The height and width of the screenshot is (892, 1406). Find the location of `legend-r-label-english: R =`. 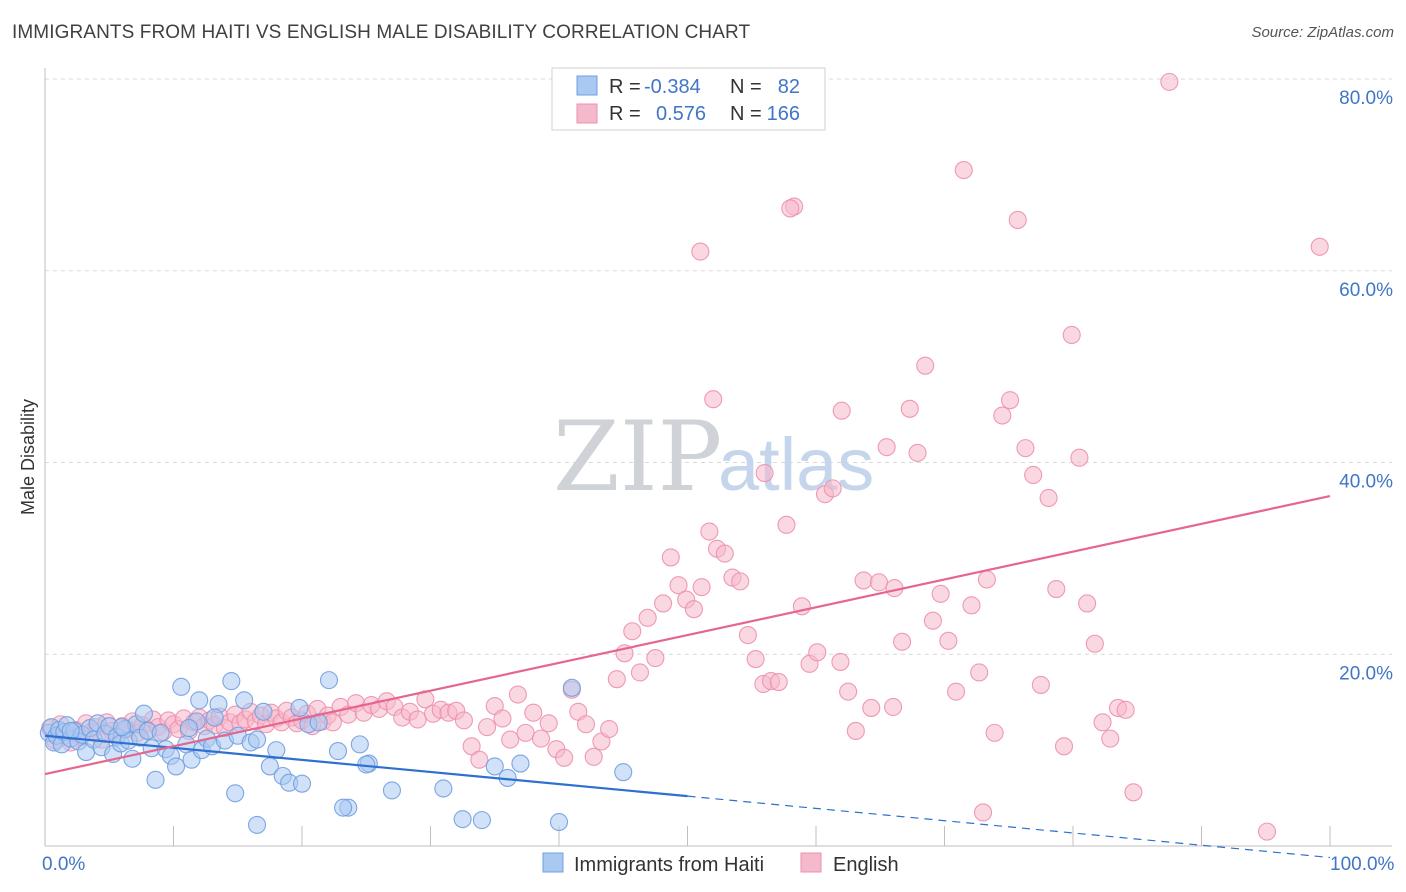

legend-r-label-english: R = is located at coordinates (625, 114).